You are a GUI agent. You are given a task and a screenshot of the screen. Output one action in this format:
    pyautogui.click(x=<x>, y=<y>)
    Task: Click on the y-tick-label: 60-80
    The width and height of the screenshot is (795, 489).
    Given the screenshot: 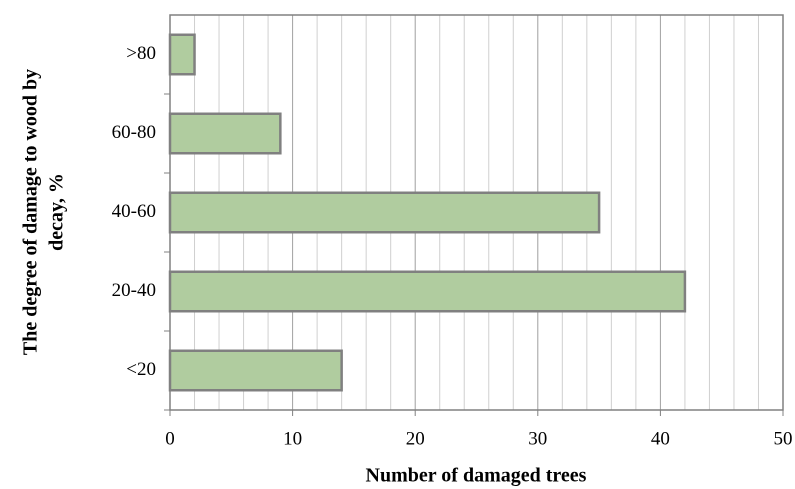 What is the action you would take?
    pyautogui.click(x=134, y=132)
    